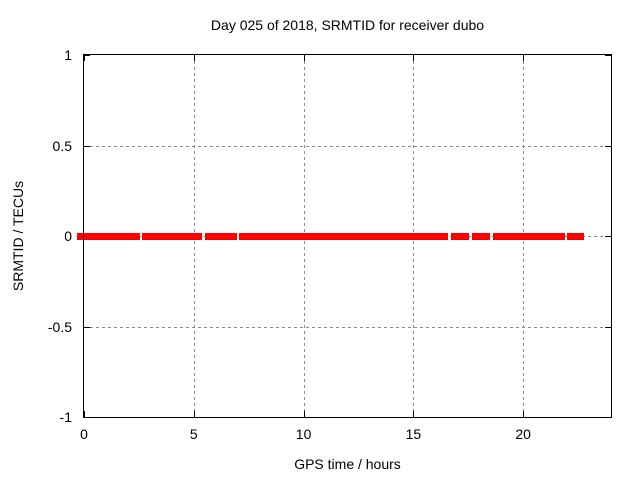 Image resolution: width=640 pixels, height=480 pixels. I want to click on x-tick-label: 10, so click(303, 434).